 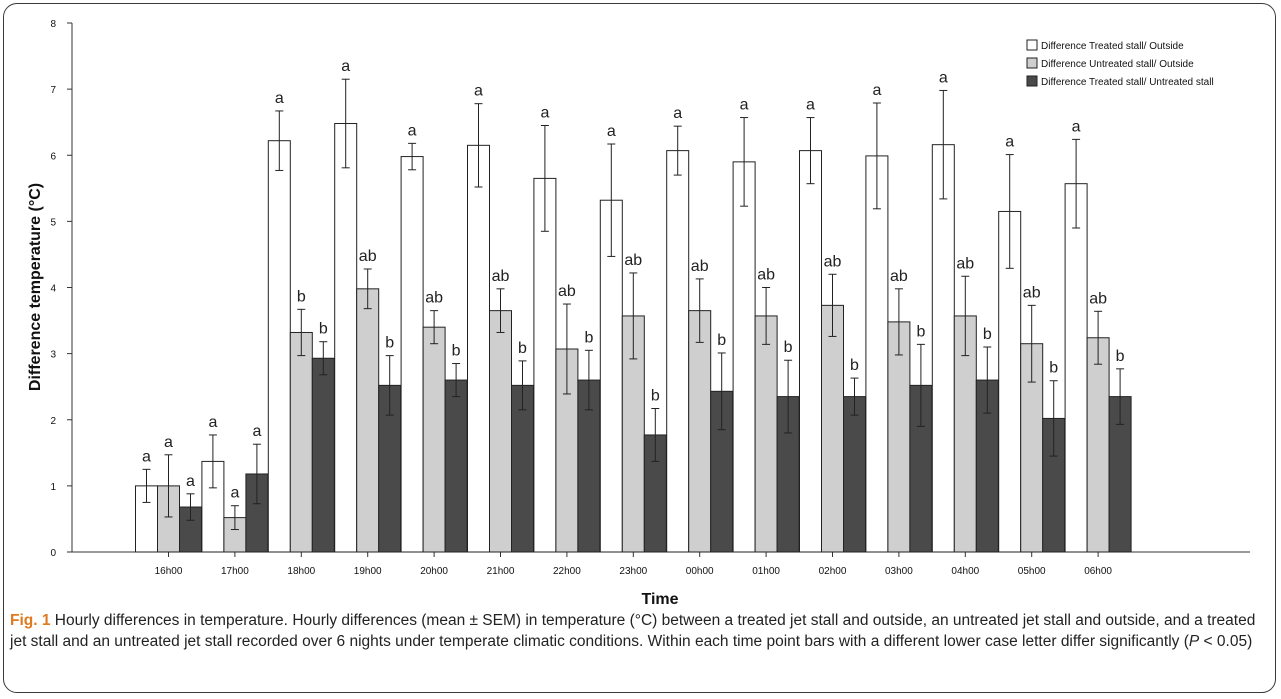 What do you see at coordinates (1194, 641) in the screenshot?
I see `caption-p-symbol: P` at bounding box center [1194, 641].